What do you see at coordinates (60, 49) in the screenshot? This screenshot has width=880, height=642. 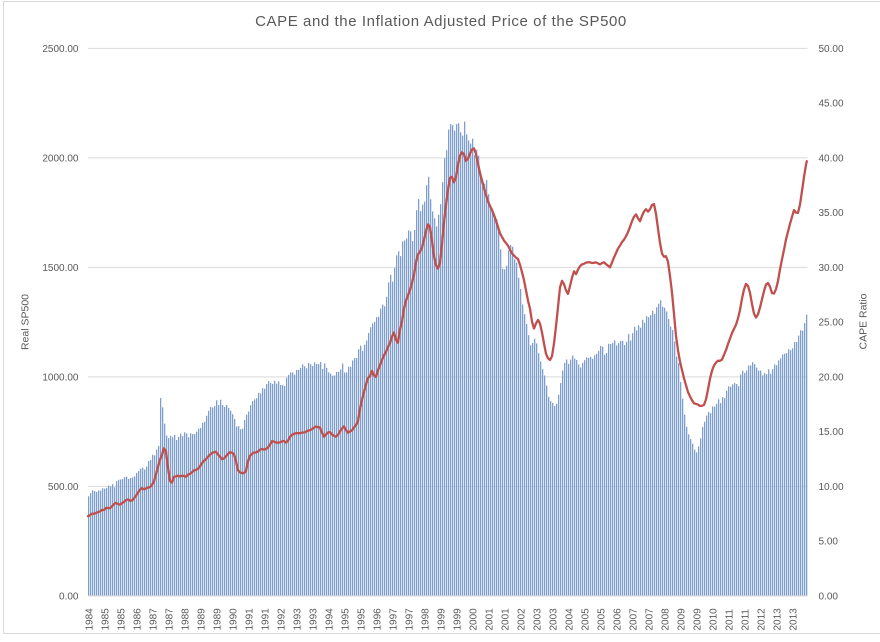 I see `svg-text: 2500.00` at bounding box center [60, 49].